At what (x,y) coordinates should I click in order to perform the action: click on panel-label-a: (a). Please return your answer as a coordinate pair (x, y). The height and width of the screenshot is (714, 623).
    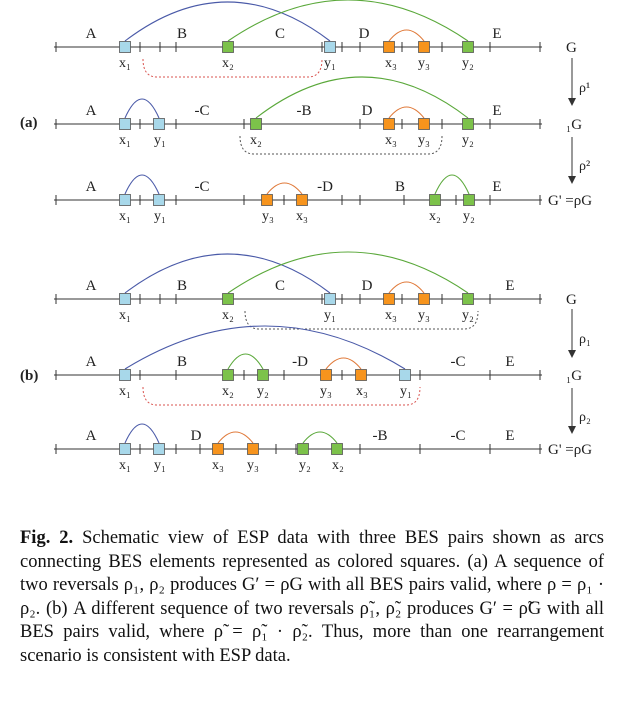
    Looking at the image, I should click on (29, 123).